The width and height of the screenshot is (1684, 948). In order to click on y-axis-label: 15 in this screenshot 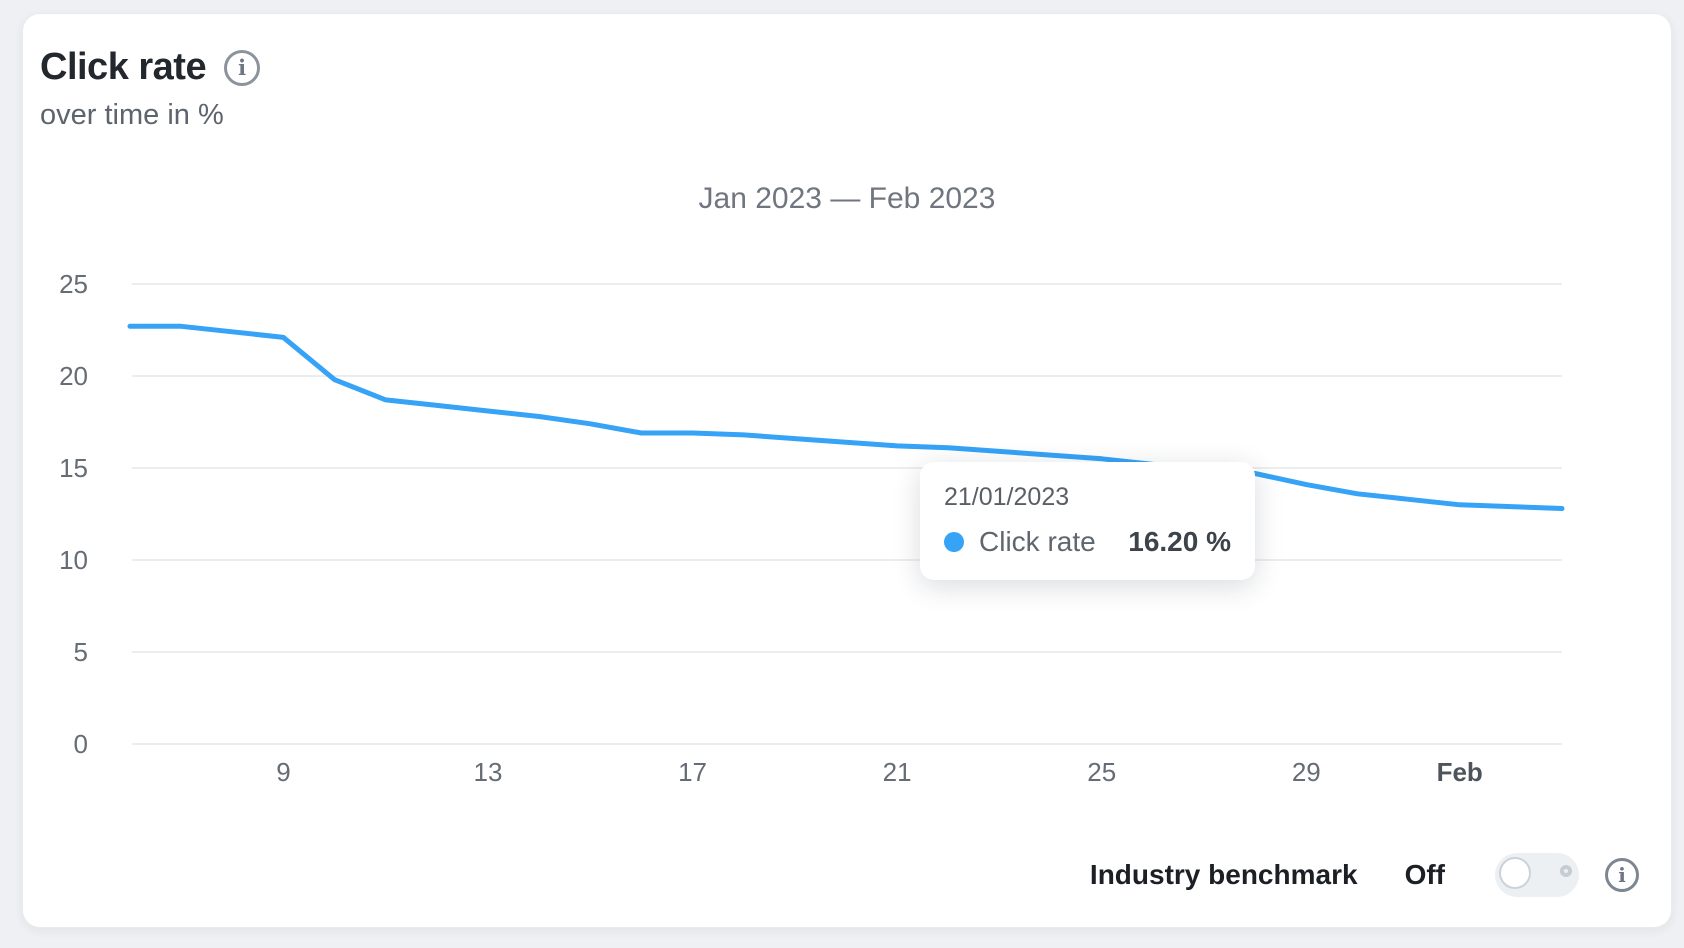, I will do `click(73, 468)`.